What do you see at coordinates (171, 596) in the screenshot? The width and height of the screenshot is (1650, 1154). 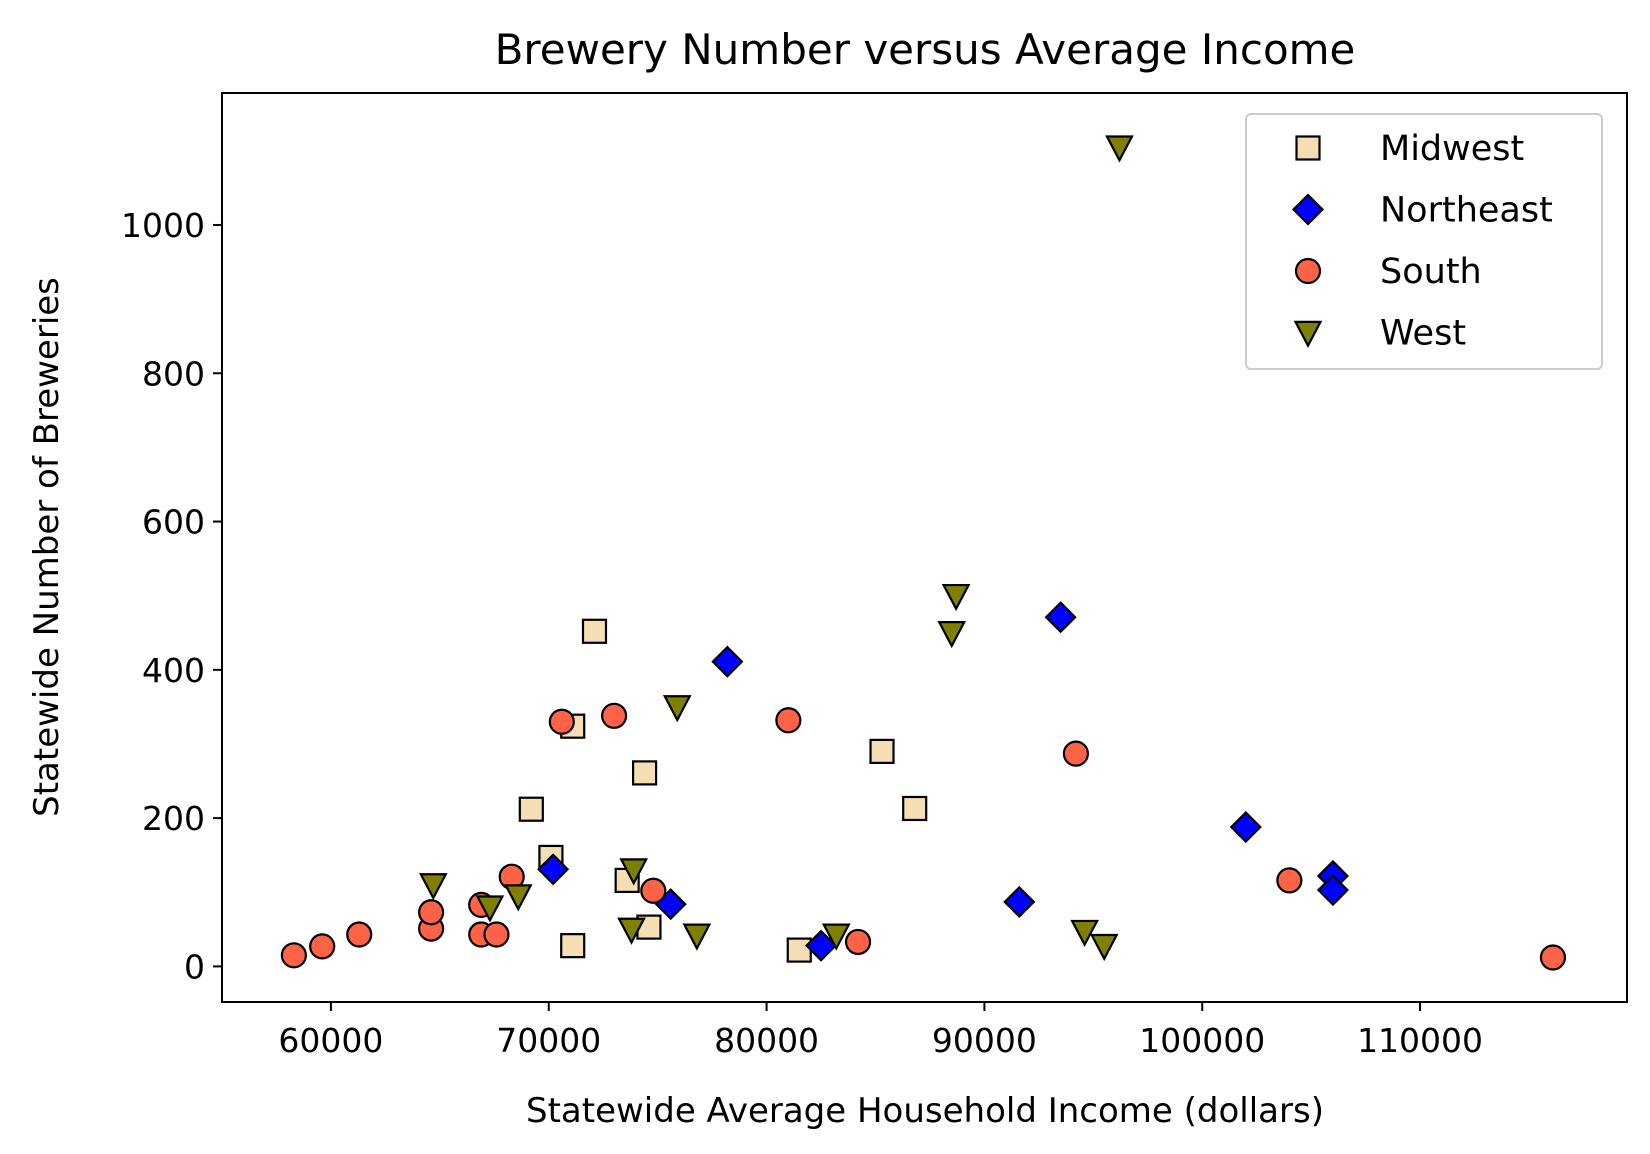 I see `y-axis-ticks: 0 200 400 600 800 1000` at bounding box center [171, 596].